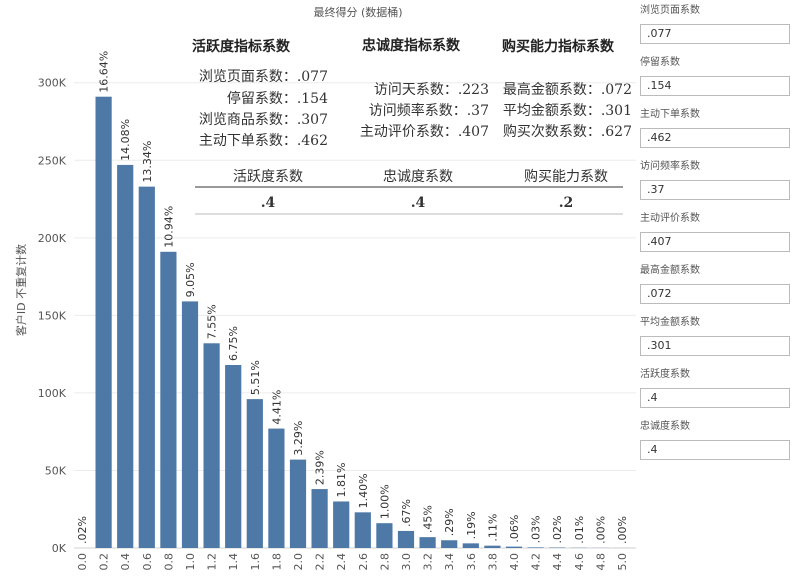 The height and width of the screenshot is (585, 793). I want to click on data-label: 14.08%, so click(125, 140).